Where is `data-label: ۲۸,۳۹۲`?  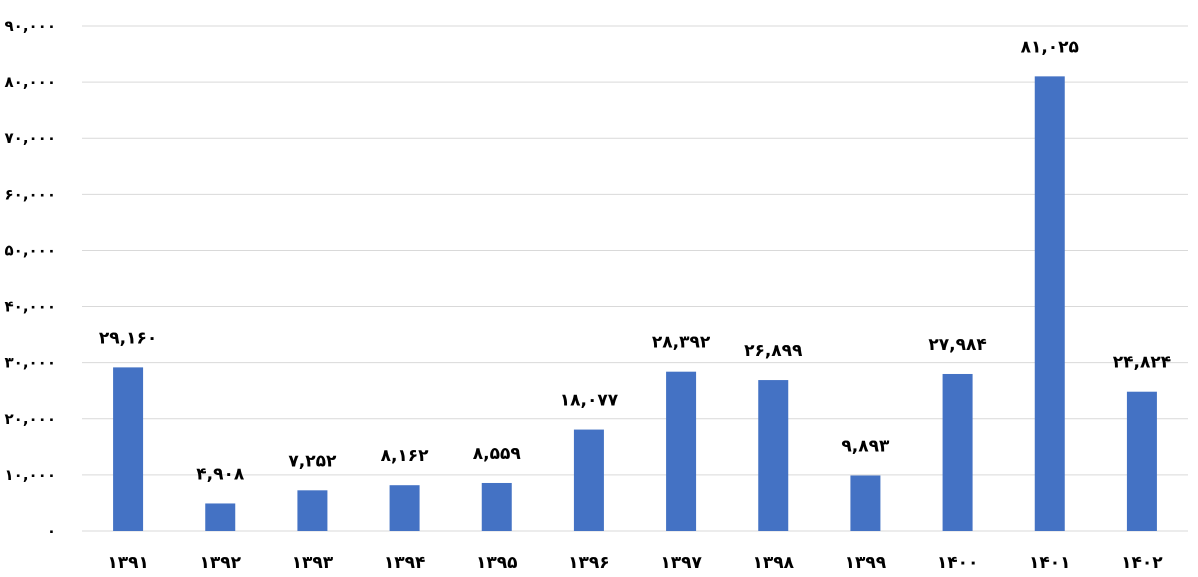
data-label: ۲۸,۳۹۲ is located at coordinates (681, 343).